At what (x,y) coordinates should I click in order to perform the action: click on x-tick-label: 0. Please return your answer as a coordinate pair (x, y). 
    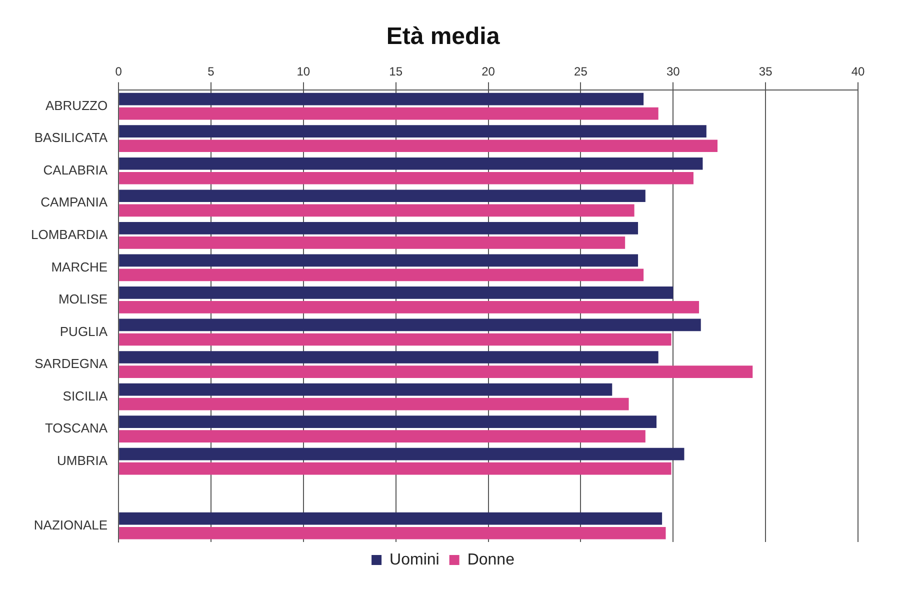
    Looking at the image, I should click on (118, 71).